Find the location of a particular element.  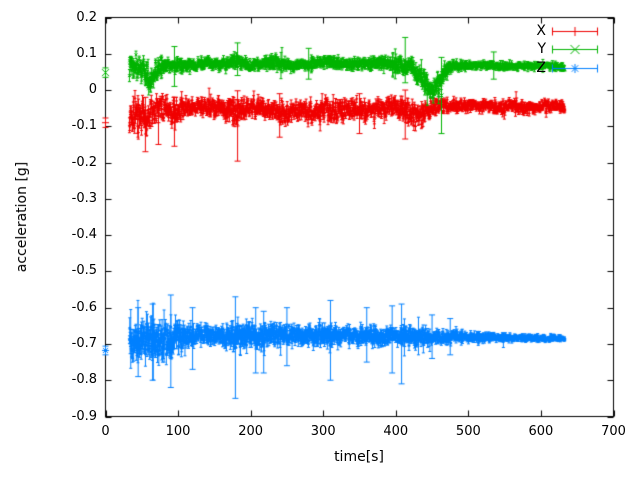

y-tick-label: -0.3 is located at coordinates (84, 198).